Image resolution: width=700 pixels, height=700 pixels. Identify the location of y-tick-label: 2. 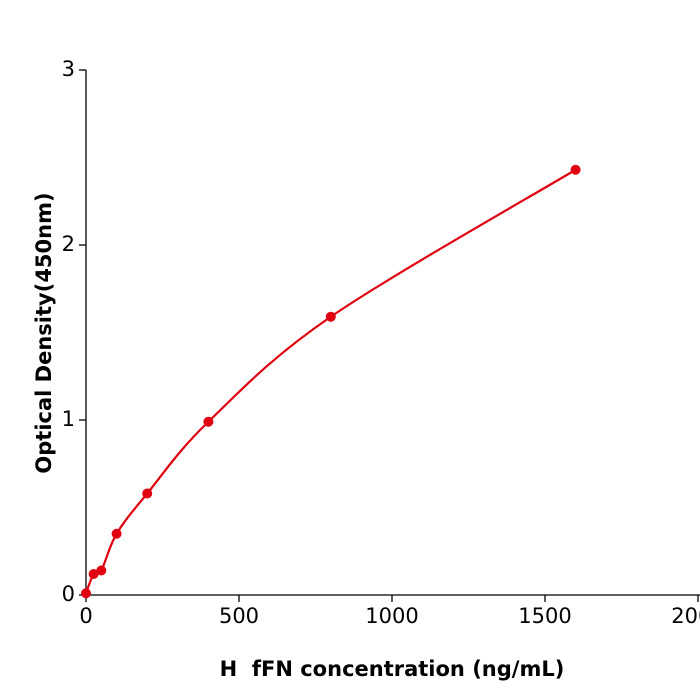
(68, 244).